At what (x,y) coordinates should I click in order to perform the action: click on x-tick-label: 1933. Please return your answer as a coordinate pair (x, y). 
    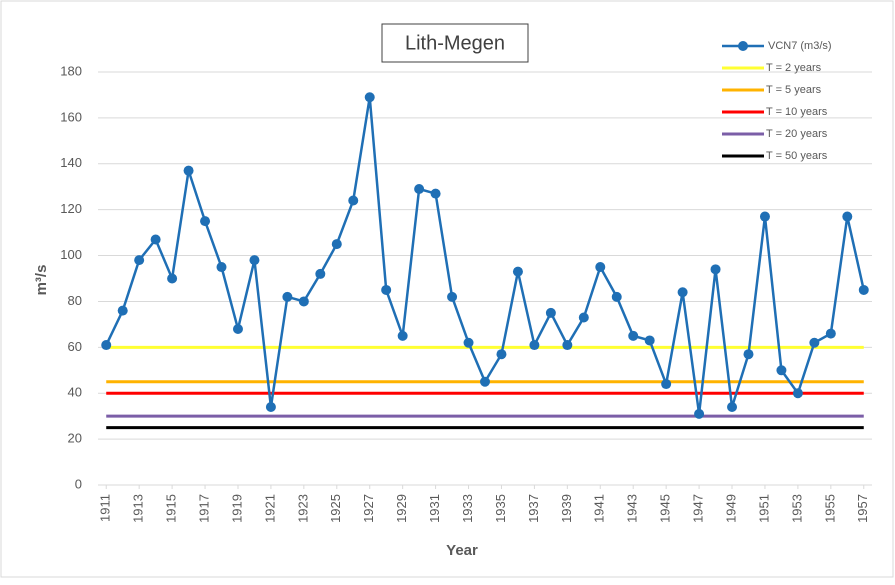
    Looking at the image, I should click on (467, 508).